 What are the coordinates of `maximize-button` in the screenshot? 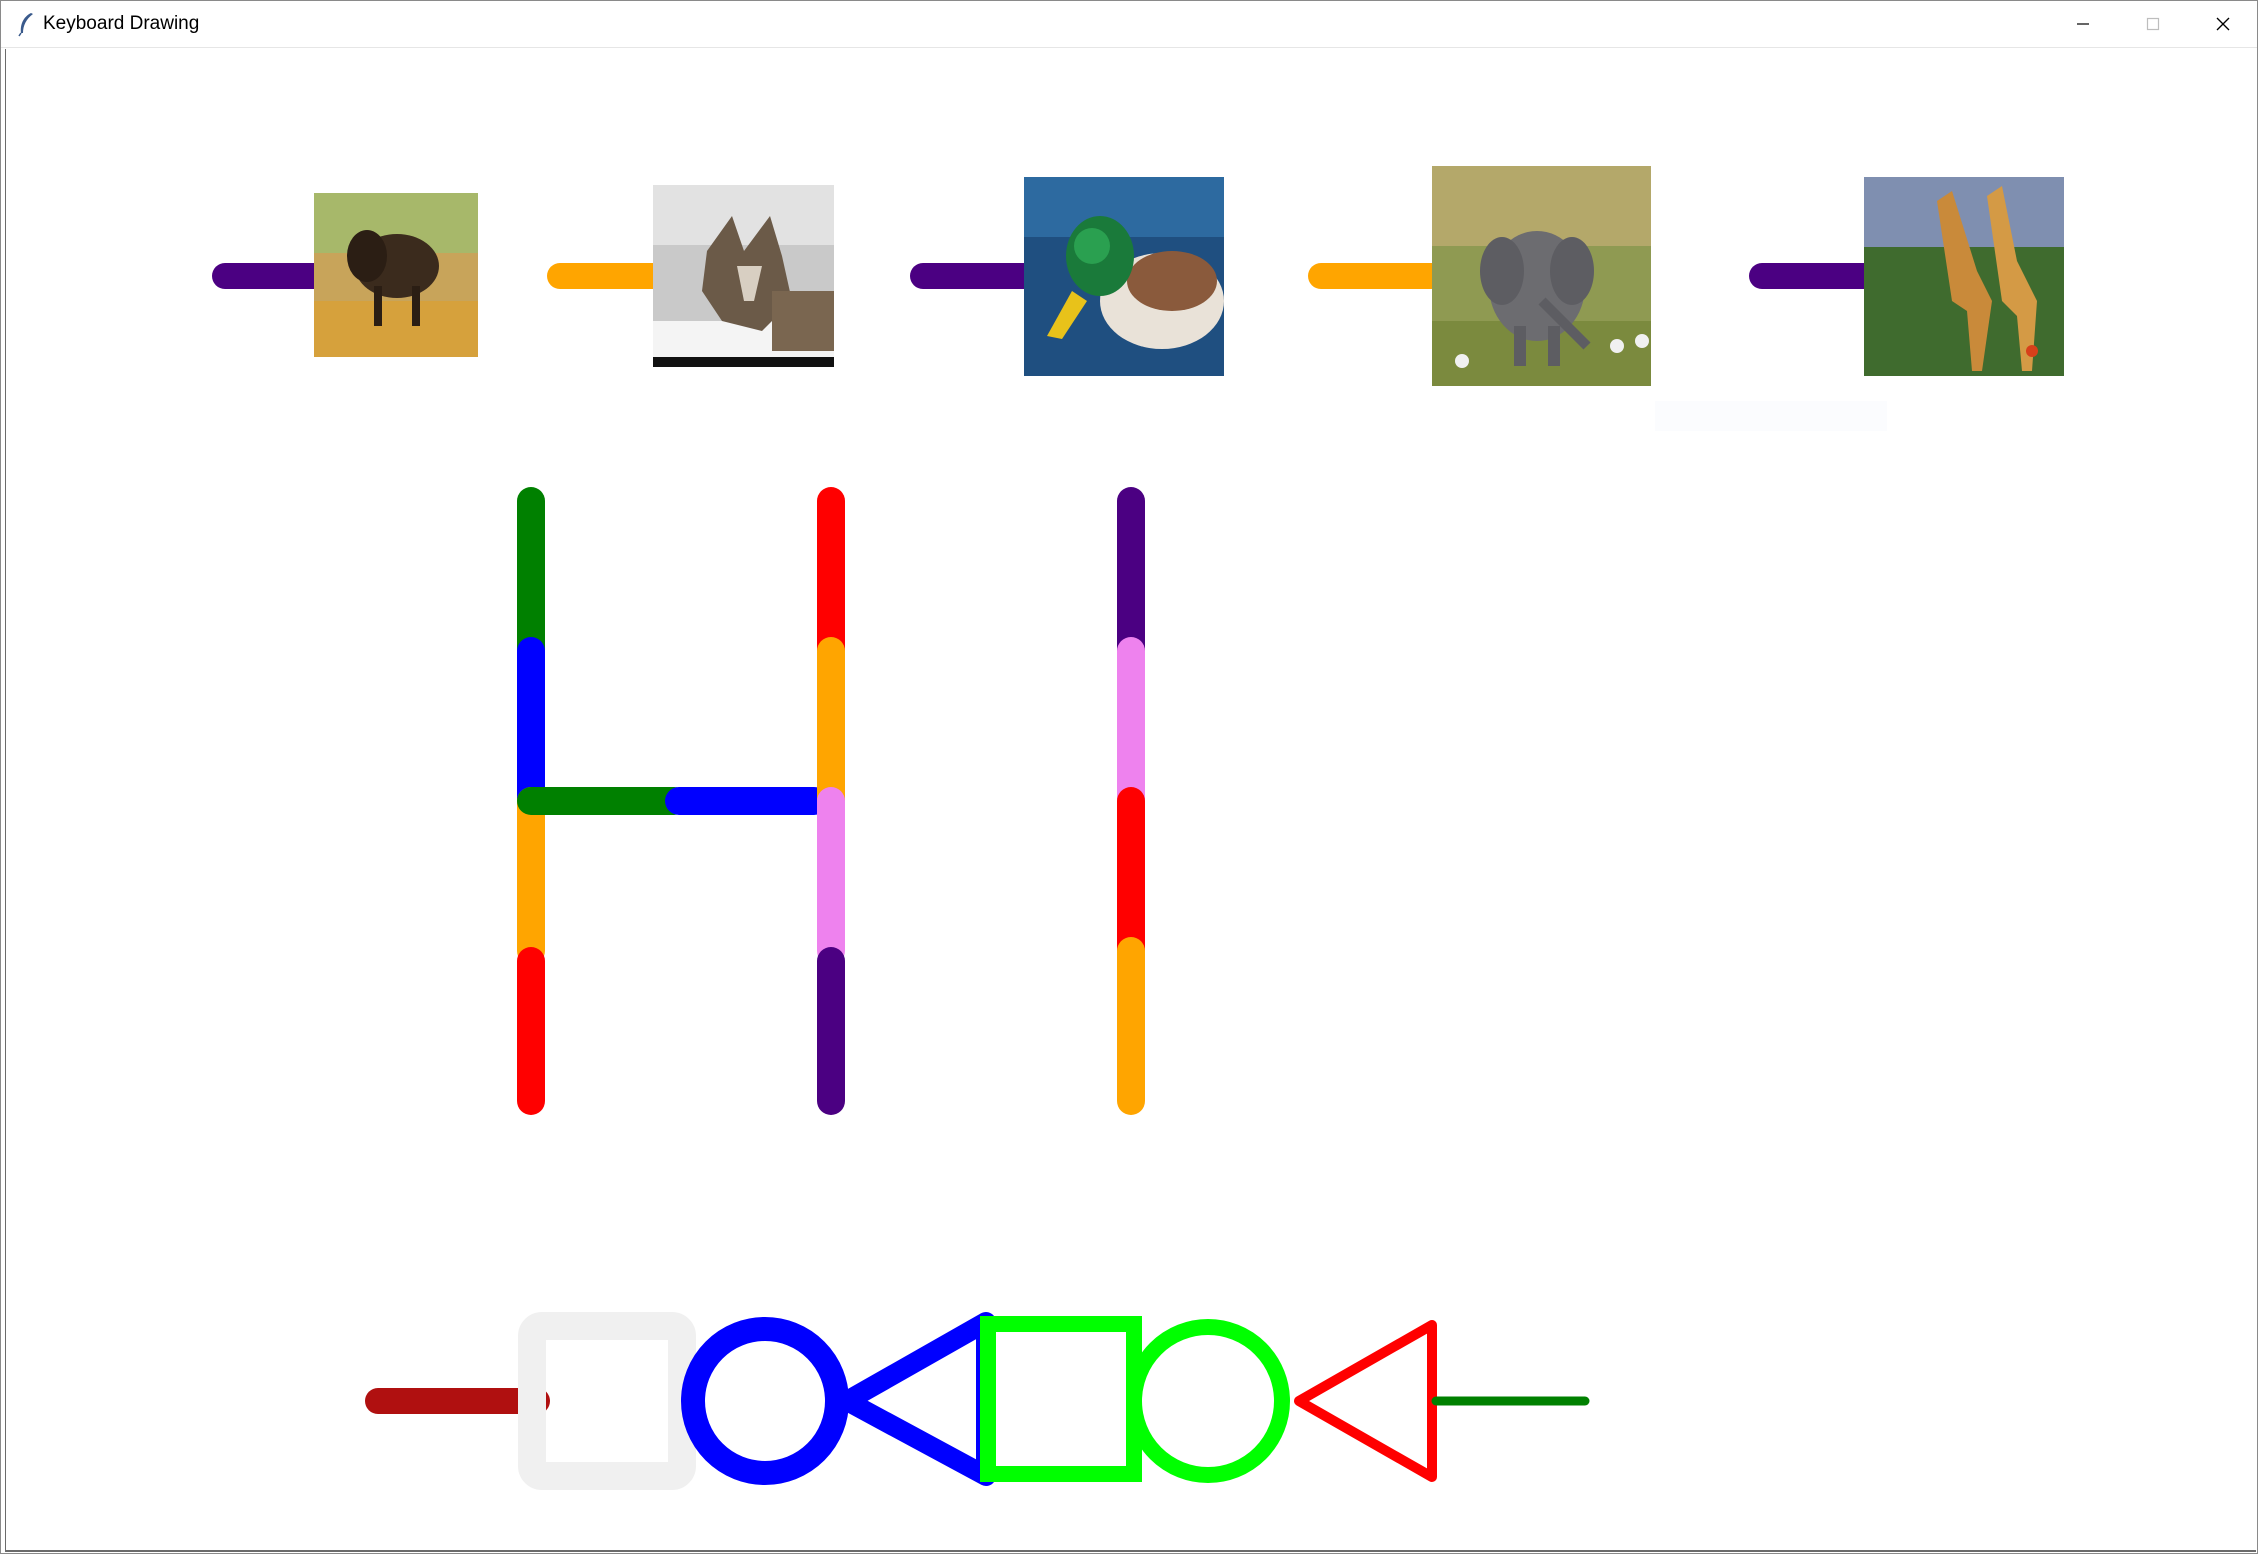 It's located at (2152, 24).